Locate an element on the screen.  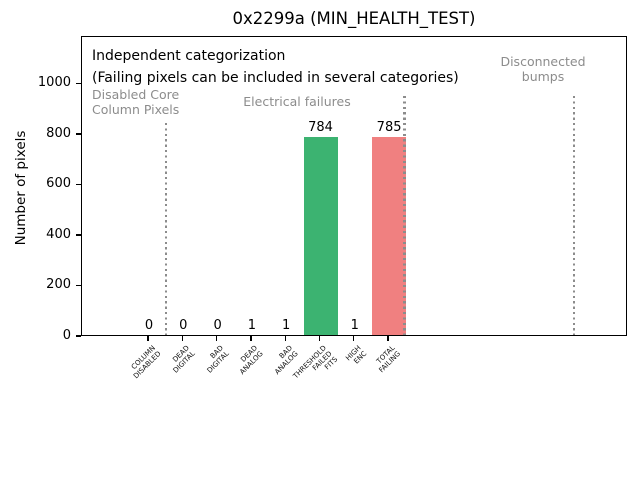
bar-value-label: 785 is located at coordinates (389, 127).